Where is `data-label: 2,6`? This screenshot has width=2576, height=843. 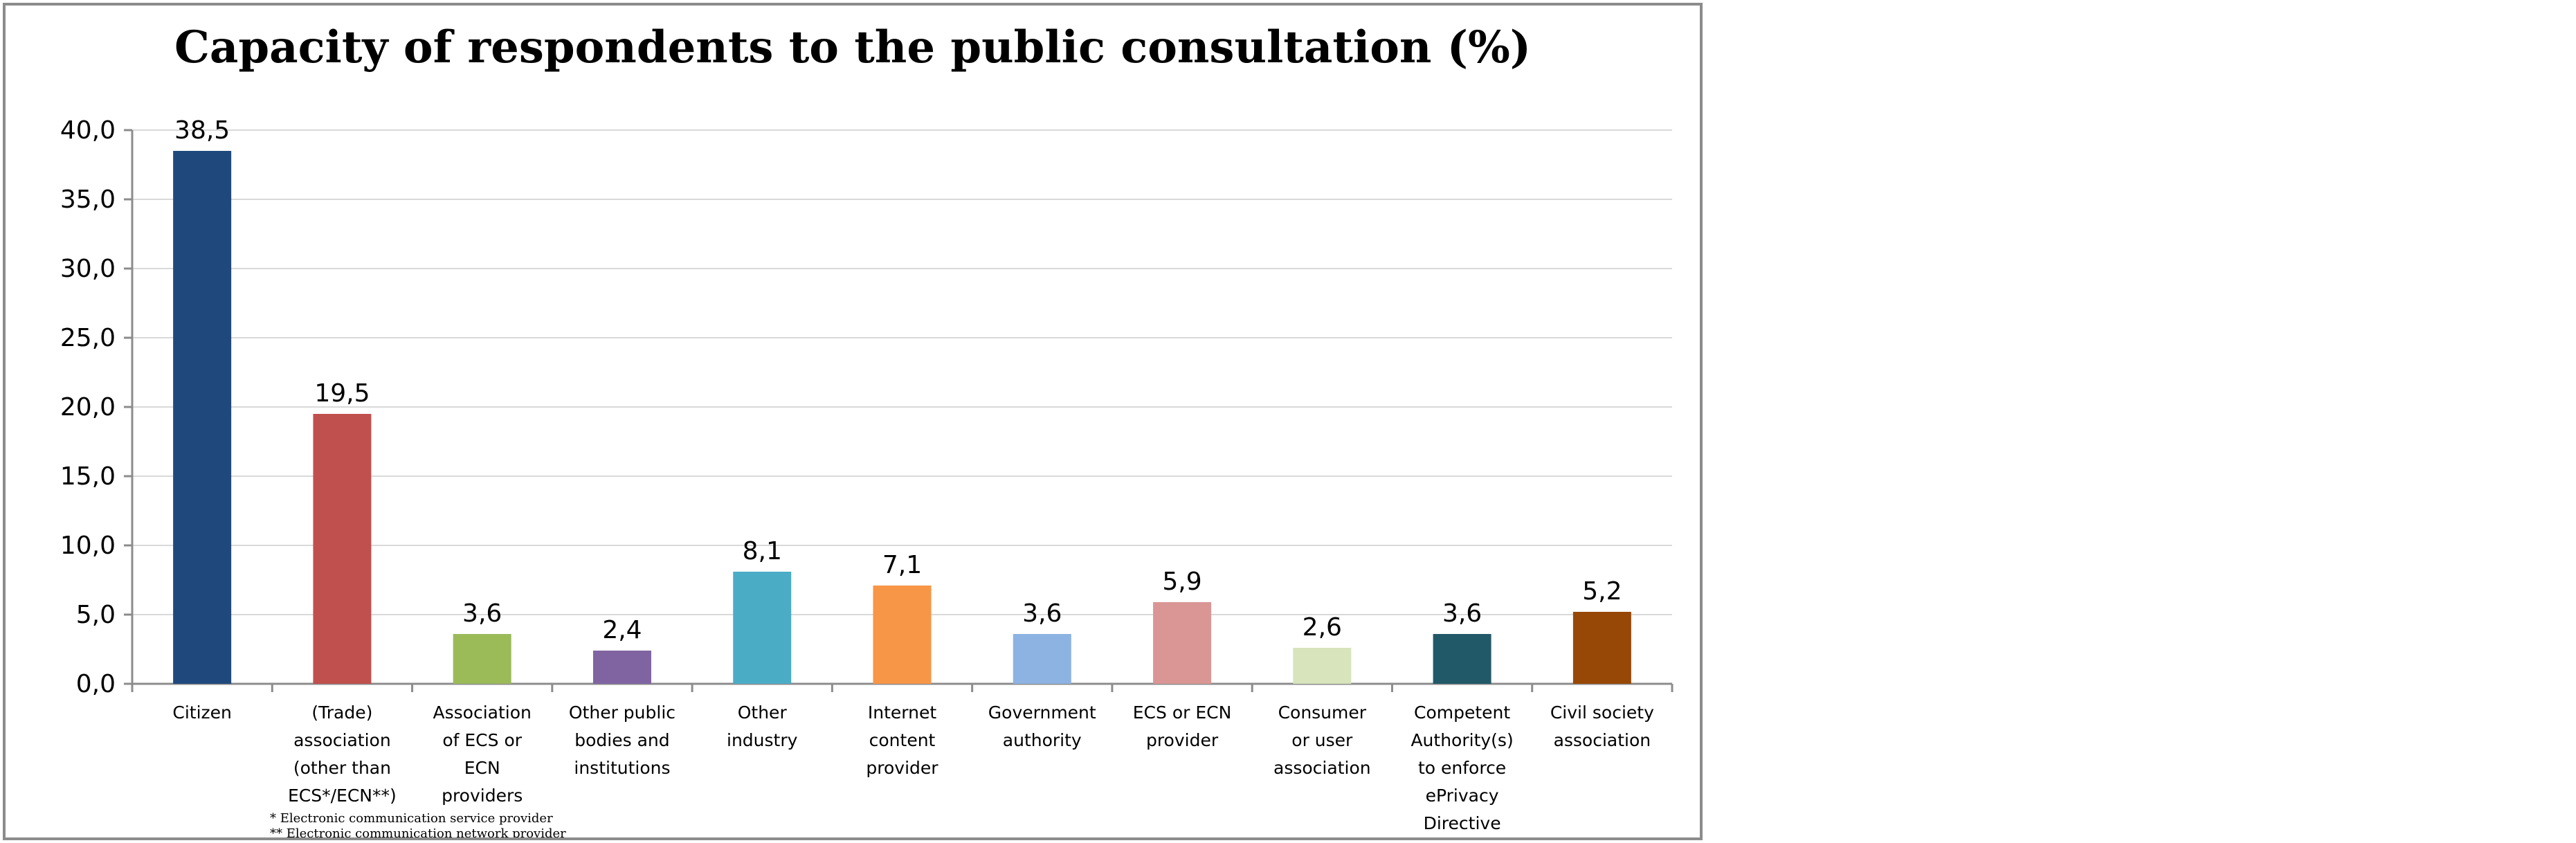
data-label: 2,6 is located at coordinates (1322, 627).